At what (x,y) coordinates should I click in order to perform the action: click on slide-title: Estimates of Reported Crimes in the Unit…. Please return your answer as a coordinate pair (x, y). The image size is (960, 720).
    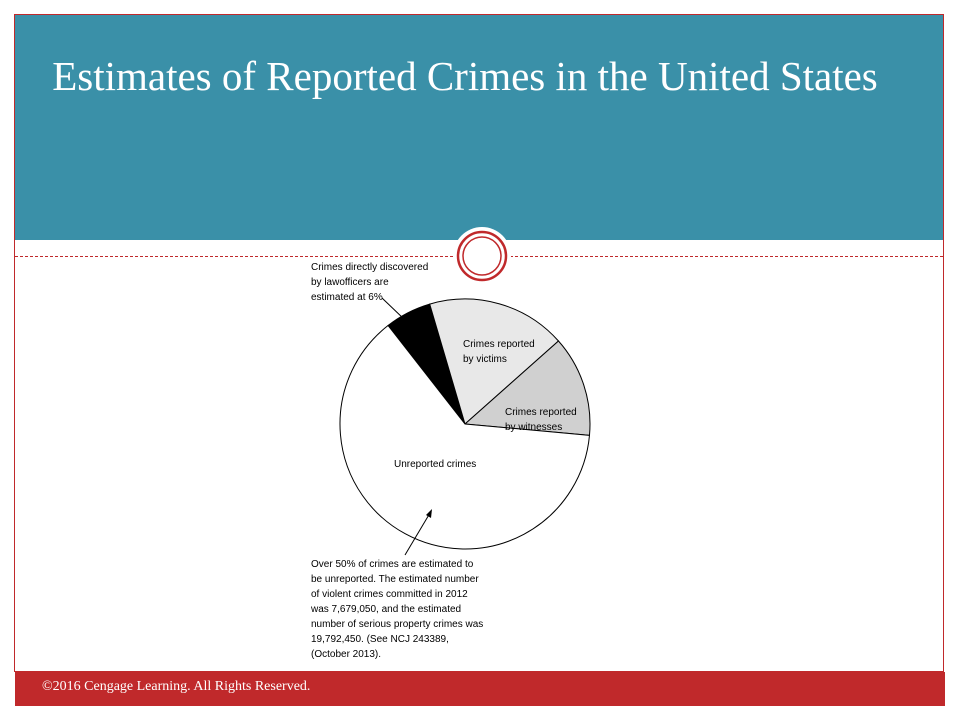
    Looking at the image, I should click on (465, 76).